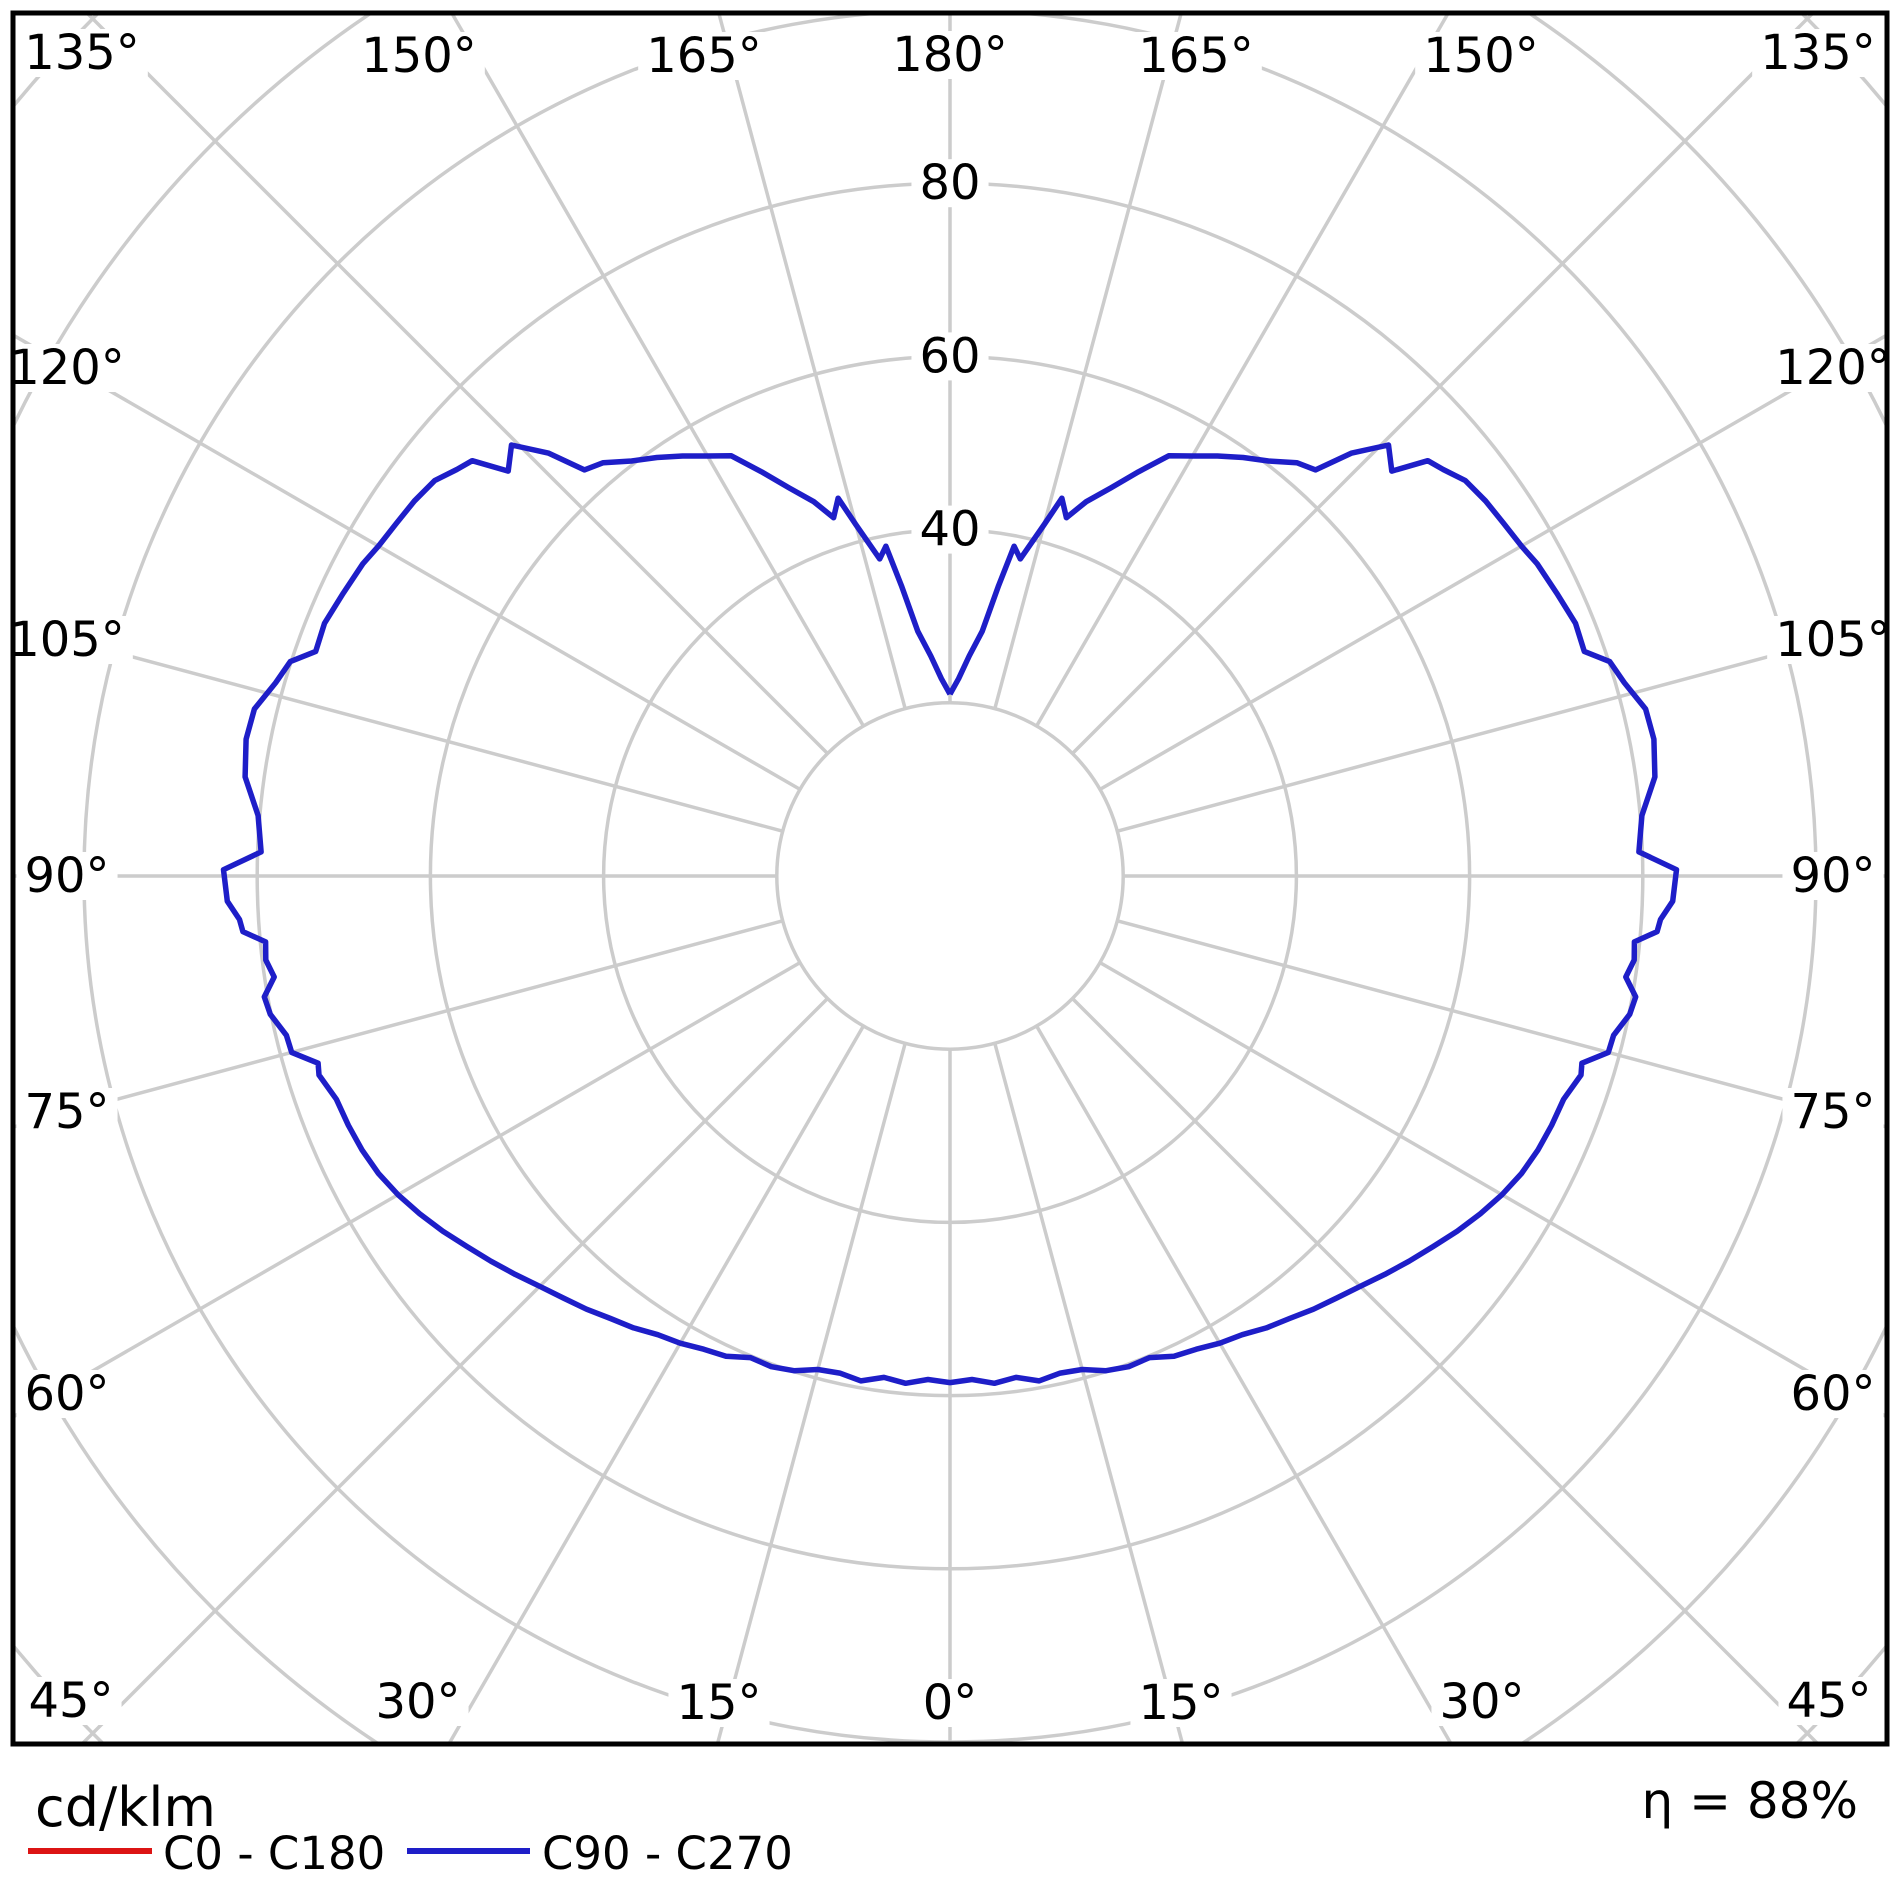  I want to click on angle-label-75-right: 75°, so click(1832, 1112).